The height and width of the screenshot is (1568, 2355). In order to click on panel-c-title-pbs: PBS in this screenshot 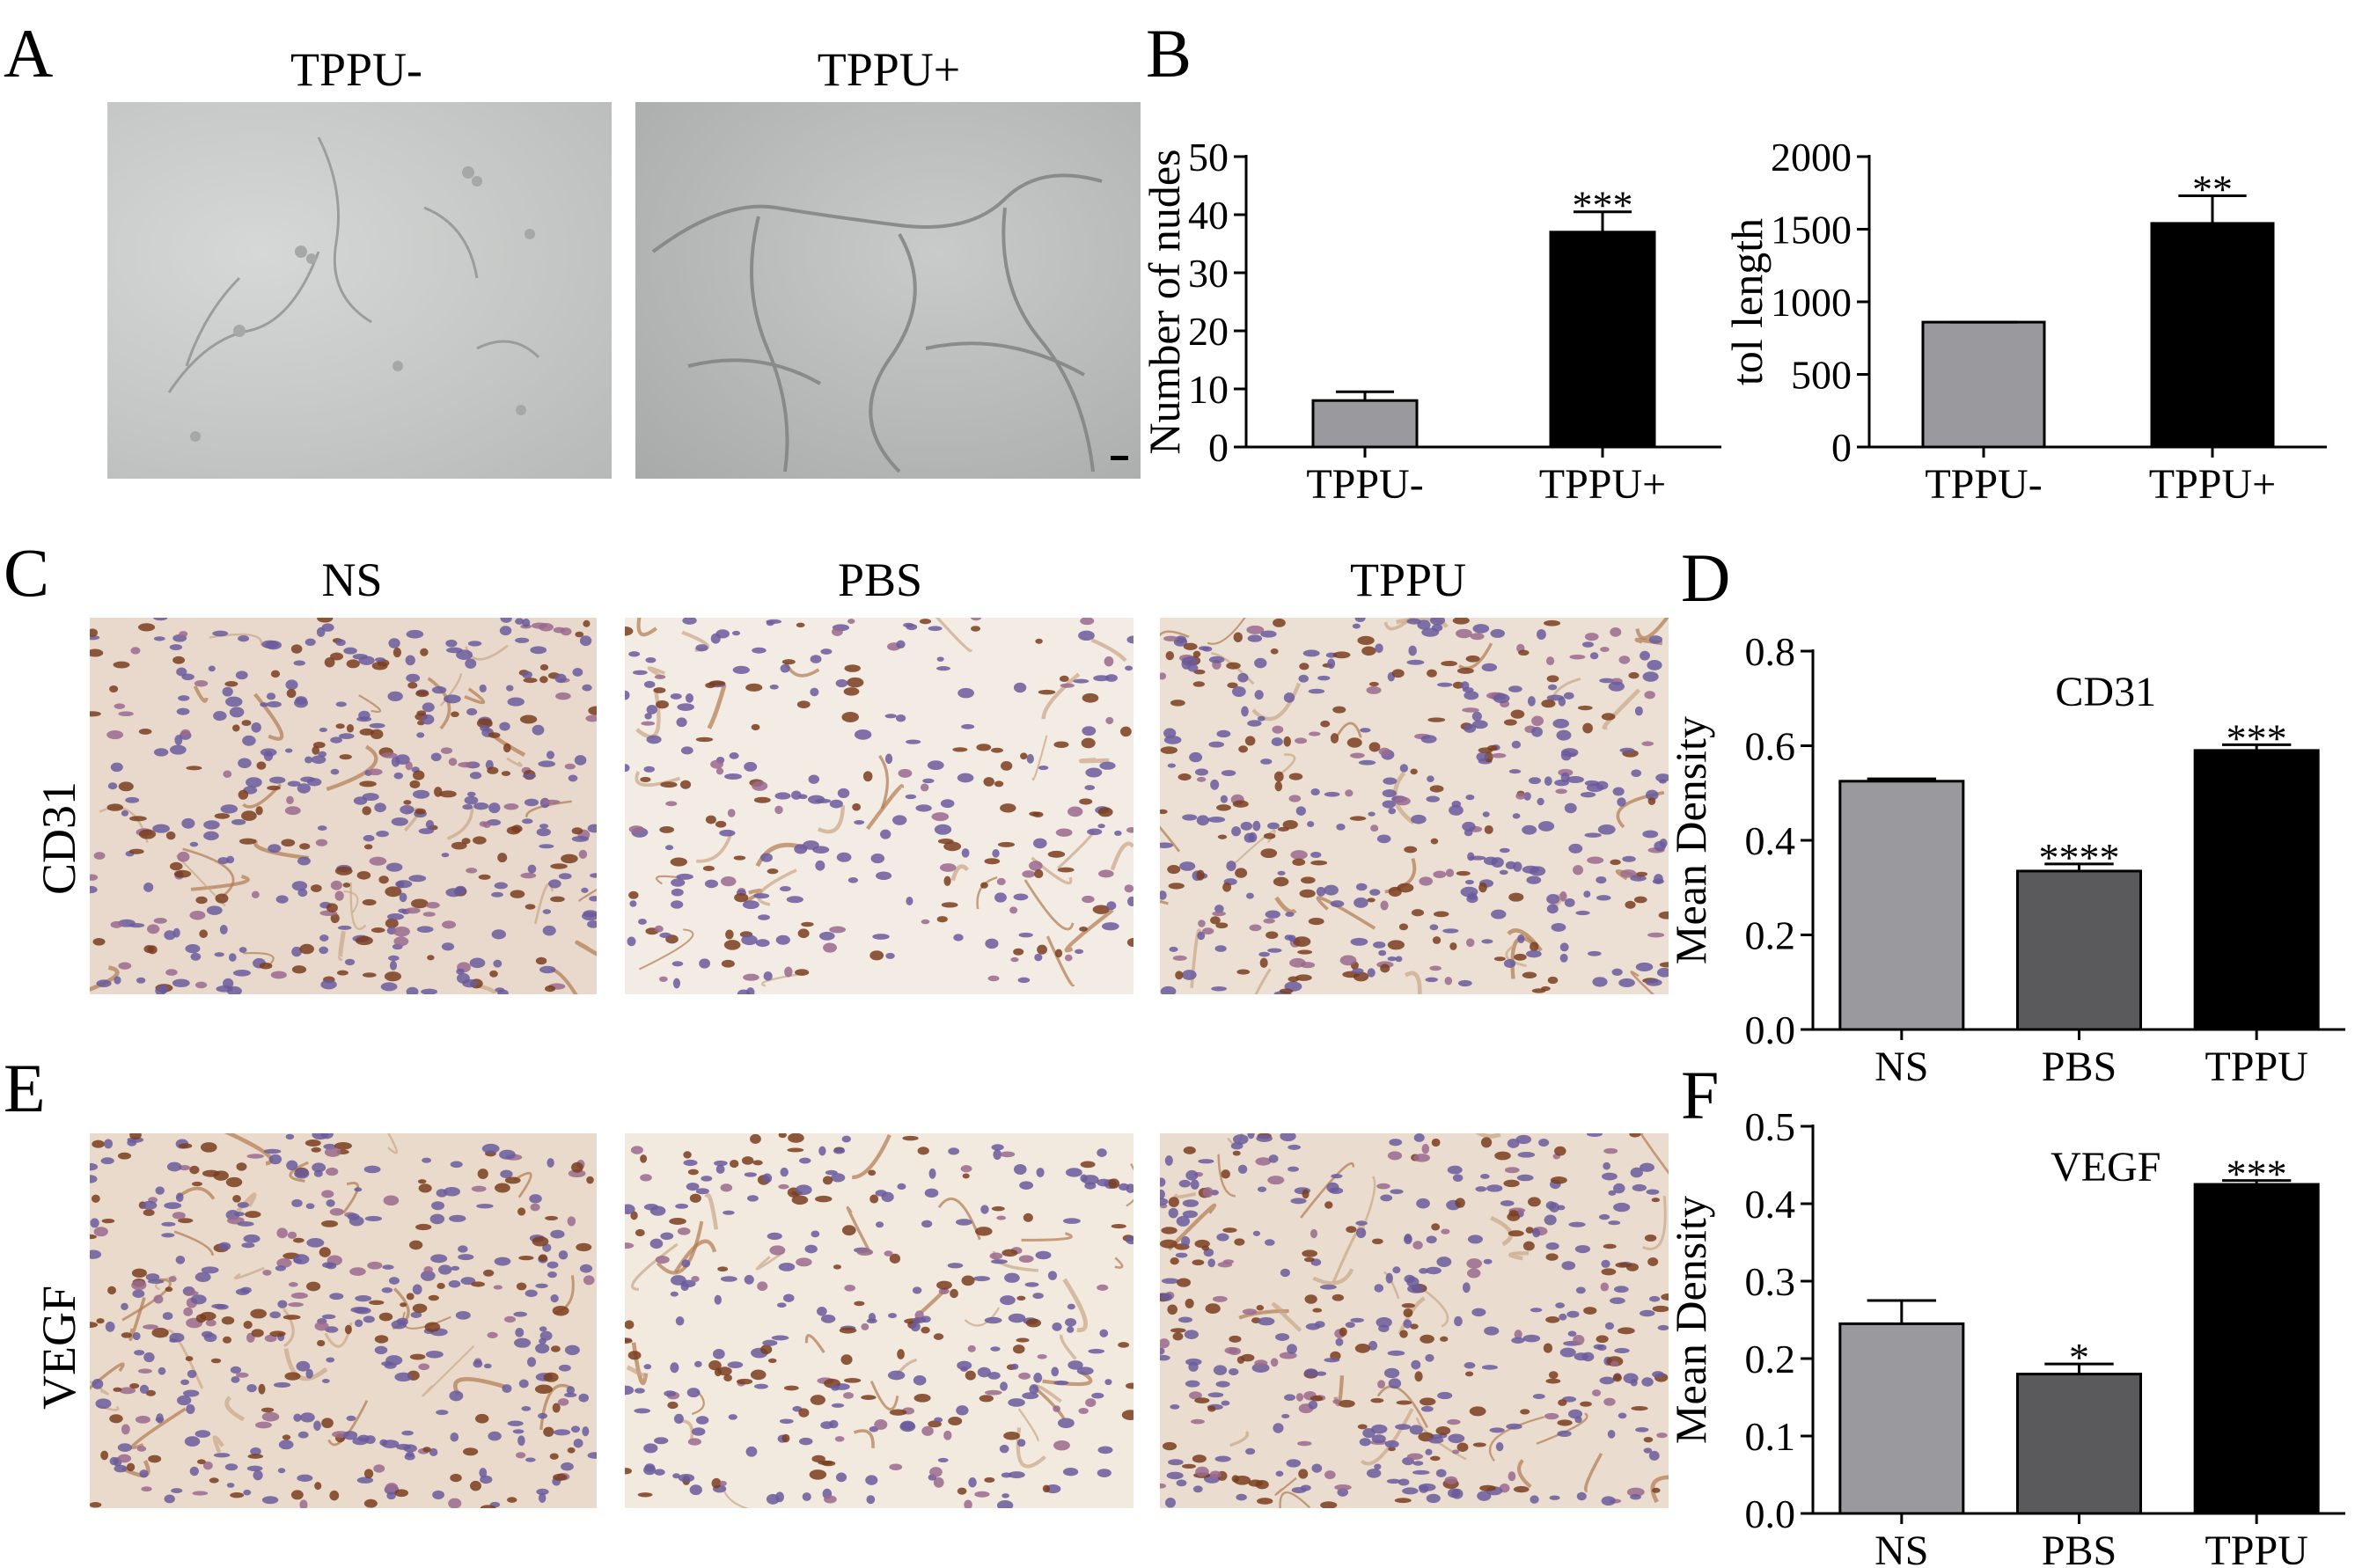, I will do `click(880, 580)`.